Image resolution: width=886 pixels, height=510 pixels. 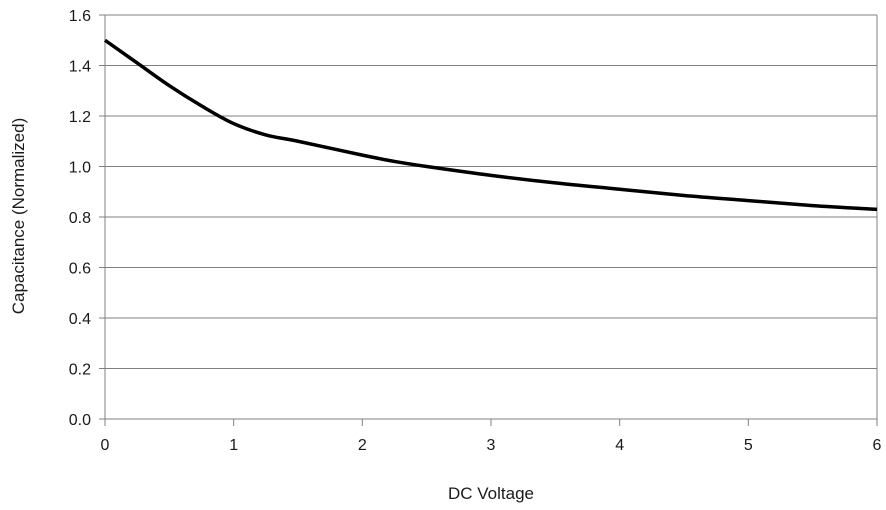 What do you see at coordinates (80, 269) in the screenshot?
I see `y-tick-label: 0.6` at bounding box center [80, 269].